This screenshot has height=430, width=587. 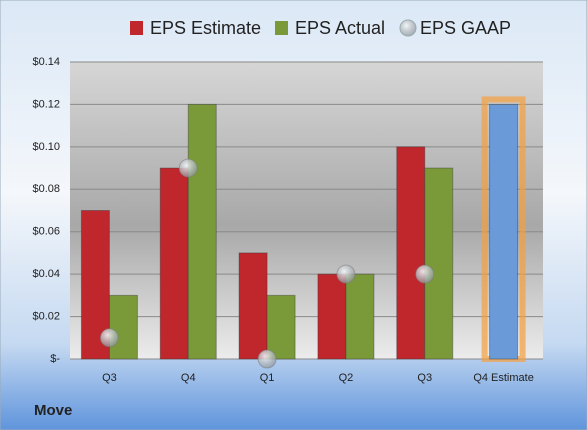 I want to click on legend-label: EPS GAAP, so click(x=465, y=28).